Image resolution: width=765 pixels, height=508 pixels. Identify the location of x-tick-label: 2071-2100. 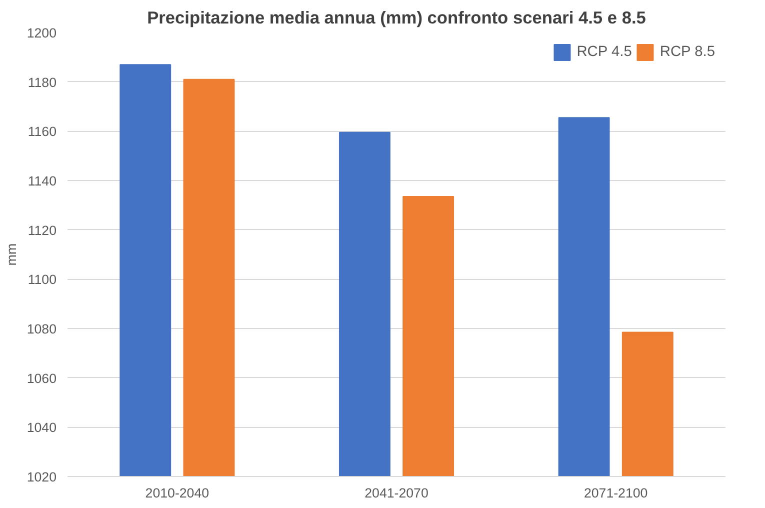
(616, 493).